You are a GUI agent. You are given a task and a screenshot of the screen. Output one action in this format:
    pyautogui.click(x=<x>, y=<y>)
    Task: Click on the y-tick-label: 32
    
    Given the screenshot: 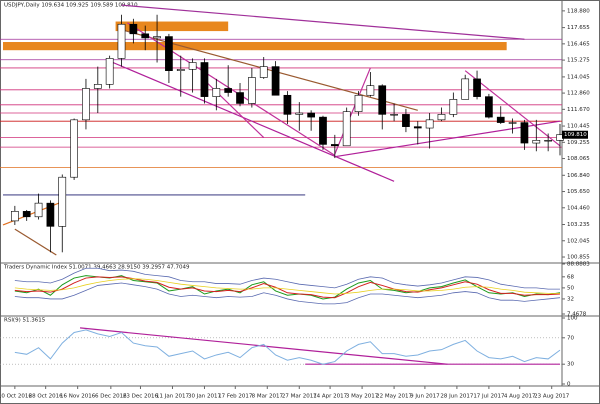 What is the action you would take?
    pyautogui.click(x=570, y=299)
    